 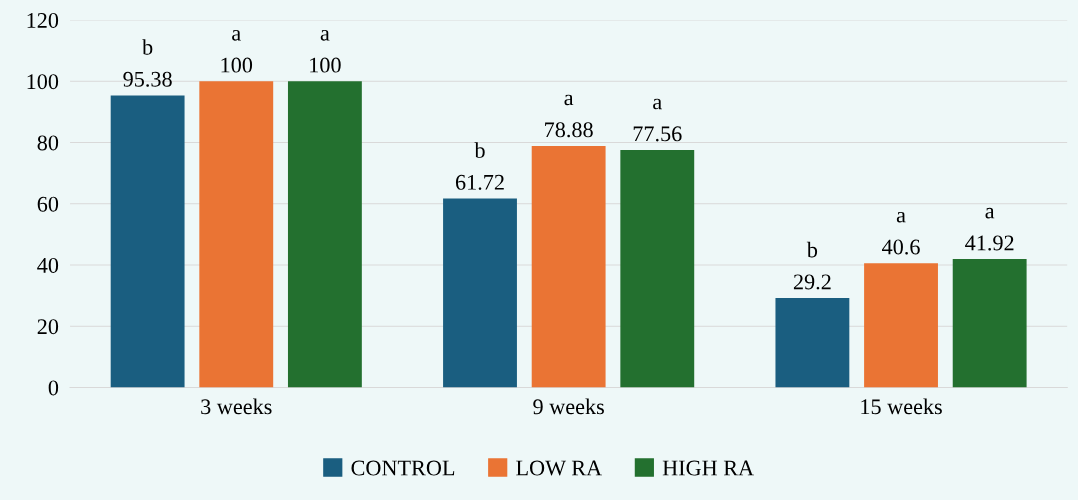 I want to click on y-tick-label: 40, so click(x=48, y=265).